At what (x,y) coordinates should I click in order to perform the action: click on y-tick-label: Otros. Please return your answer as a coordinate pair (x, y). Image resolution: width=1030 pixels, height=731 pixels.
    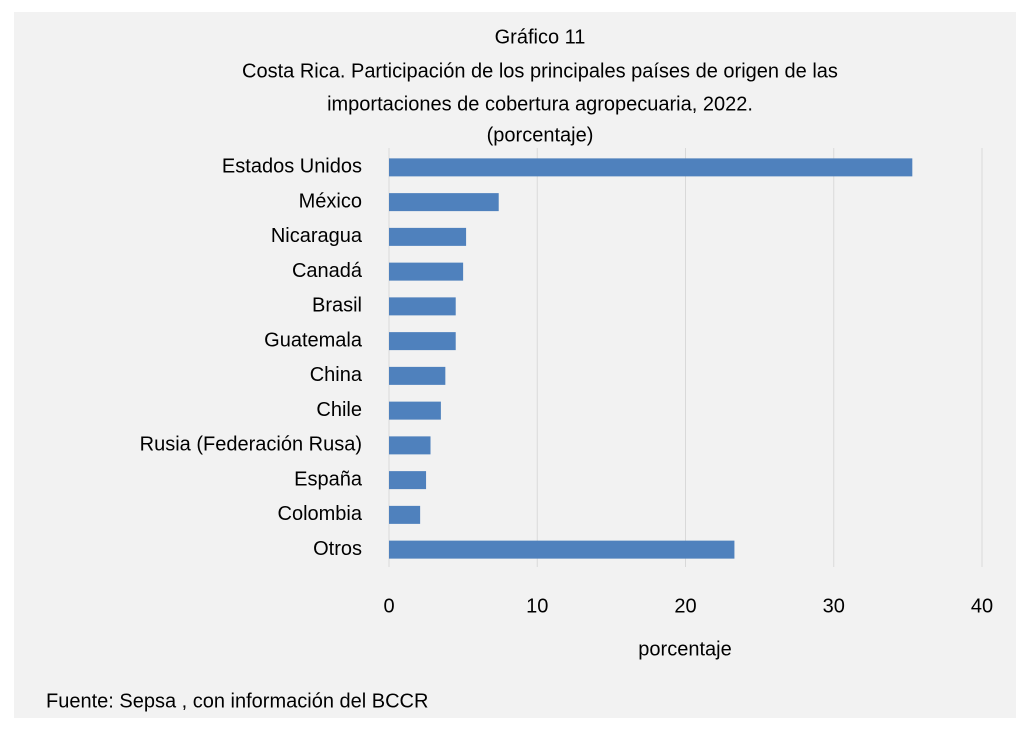
    Looking at the image, I should click on (337, 549).